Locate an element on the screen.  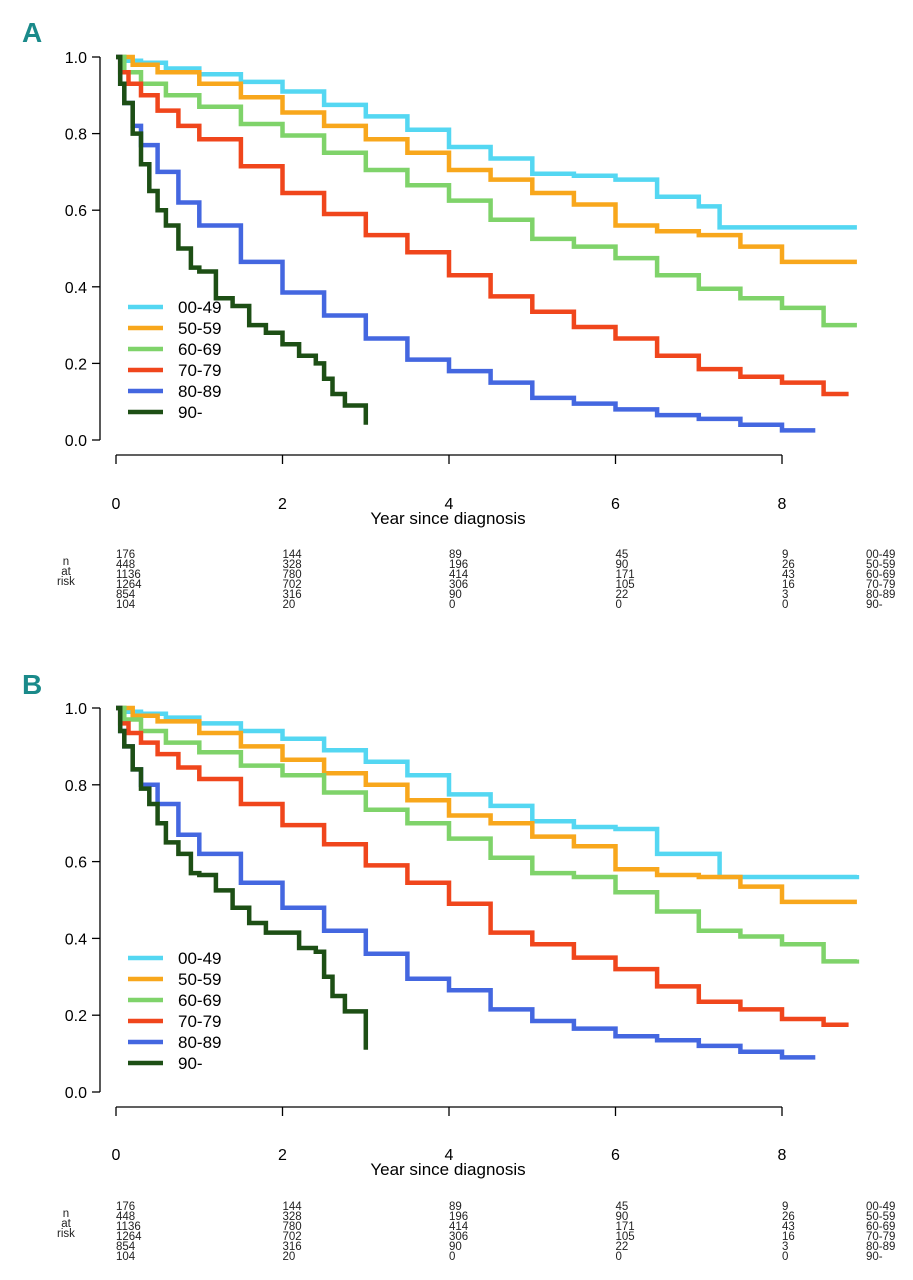
risk-count: 328 is located at coordinates (292, 565).